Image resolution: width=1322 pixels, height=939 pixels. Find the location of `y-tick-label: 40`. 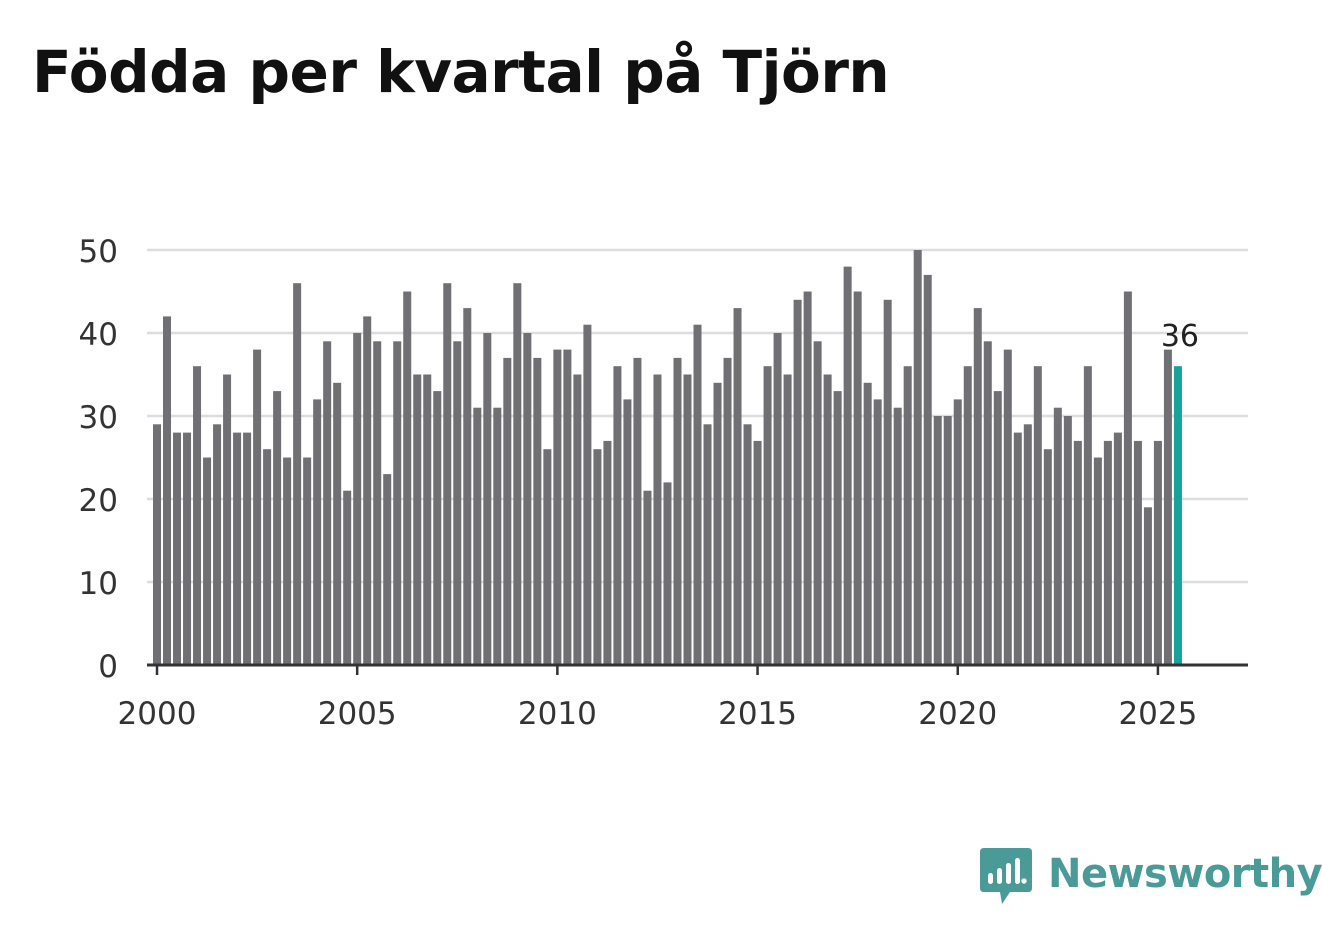

y-tick-label: 40 is located at coordinates (98, 335).